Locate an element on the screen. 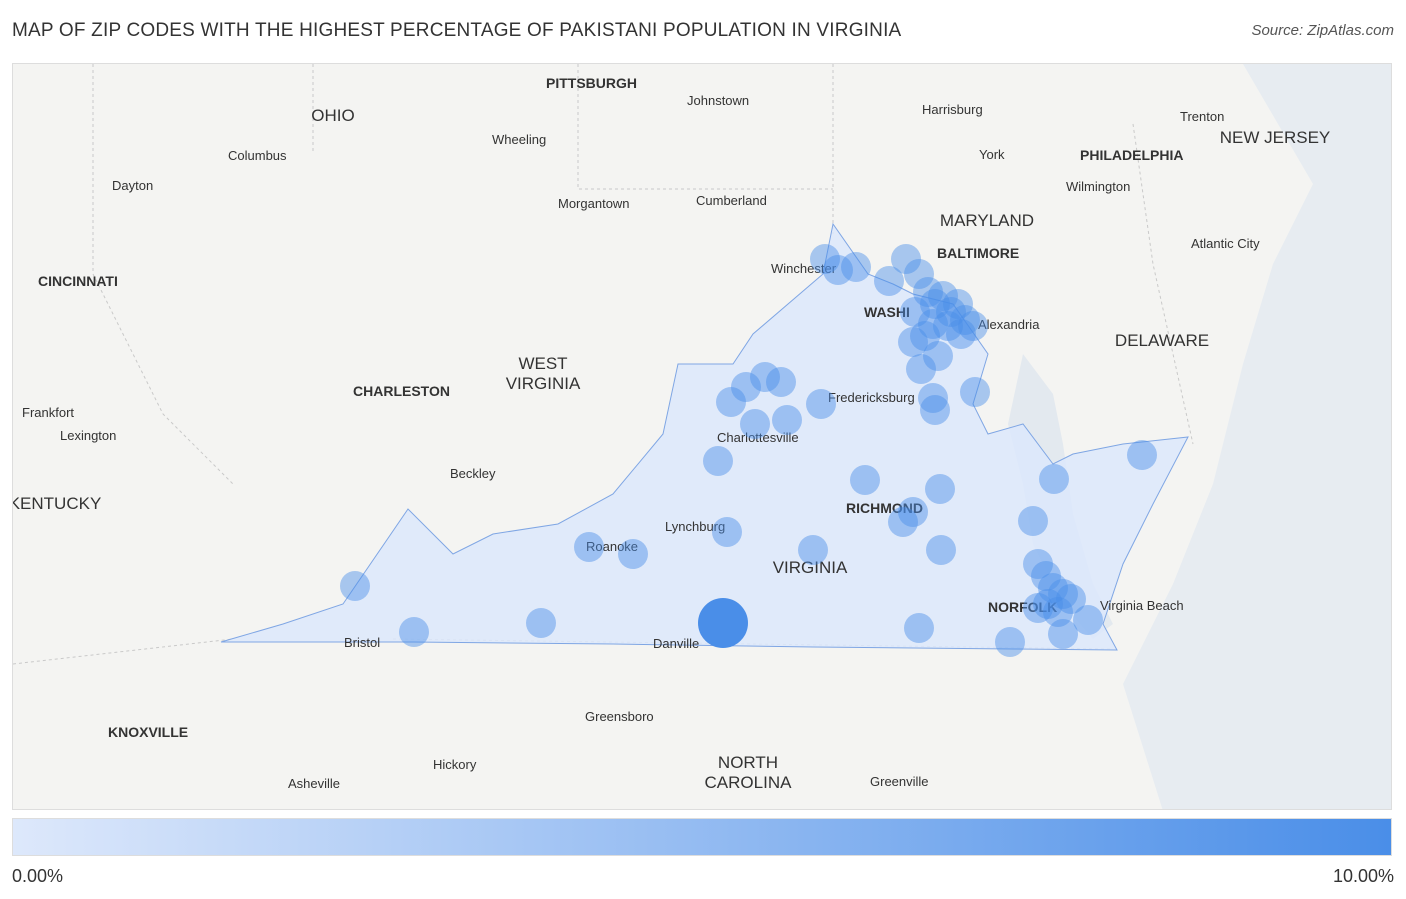  label-columbus: Columbus is located at coordinates (257, 155).